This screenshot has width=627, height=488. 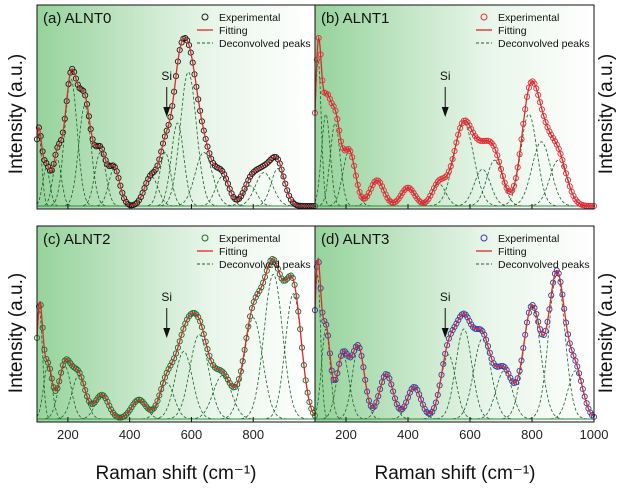 I want to click on panel-label: (b) ALNT1, so click(x=355, y=18).